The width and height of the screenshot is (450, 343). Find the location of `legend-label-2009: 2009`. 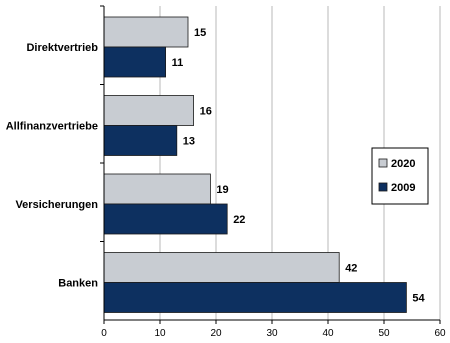

legend-label-2009: 2009 is located at coordinates (403, 188).